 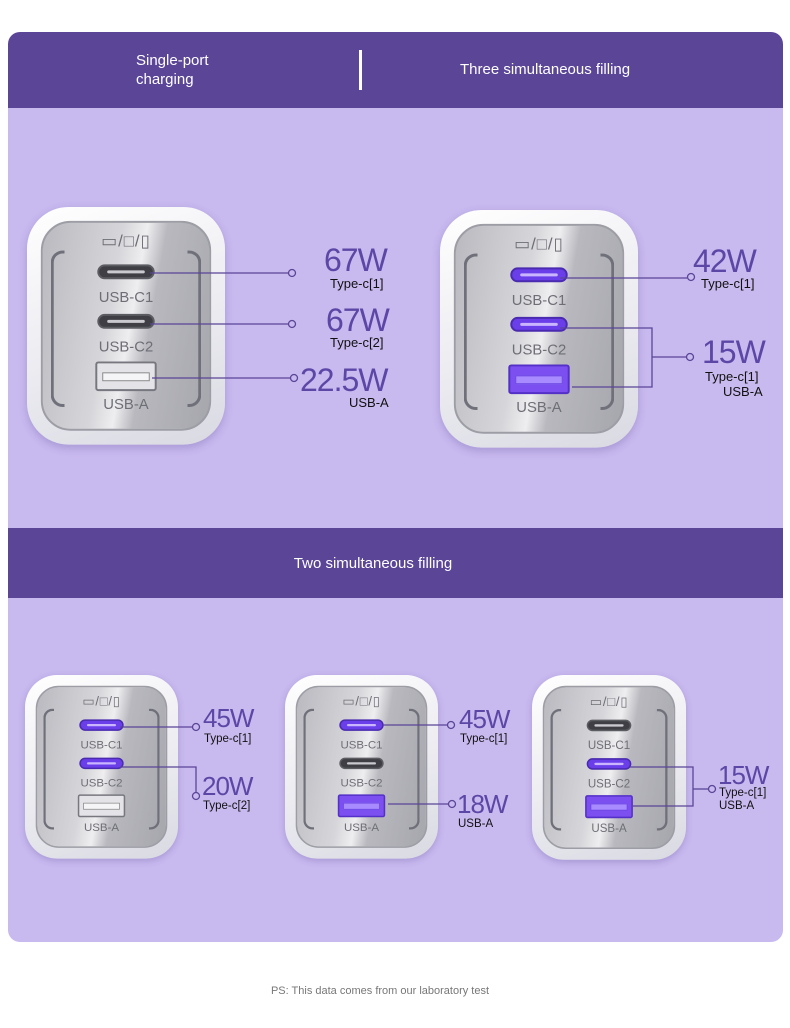 I want to click on charger-two-c1-a: ▭/□/▯ USB-C1 USB-C2 USB-A, so click(x=361, y=767).